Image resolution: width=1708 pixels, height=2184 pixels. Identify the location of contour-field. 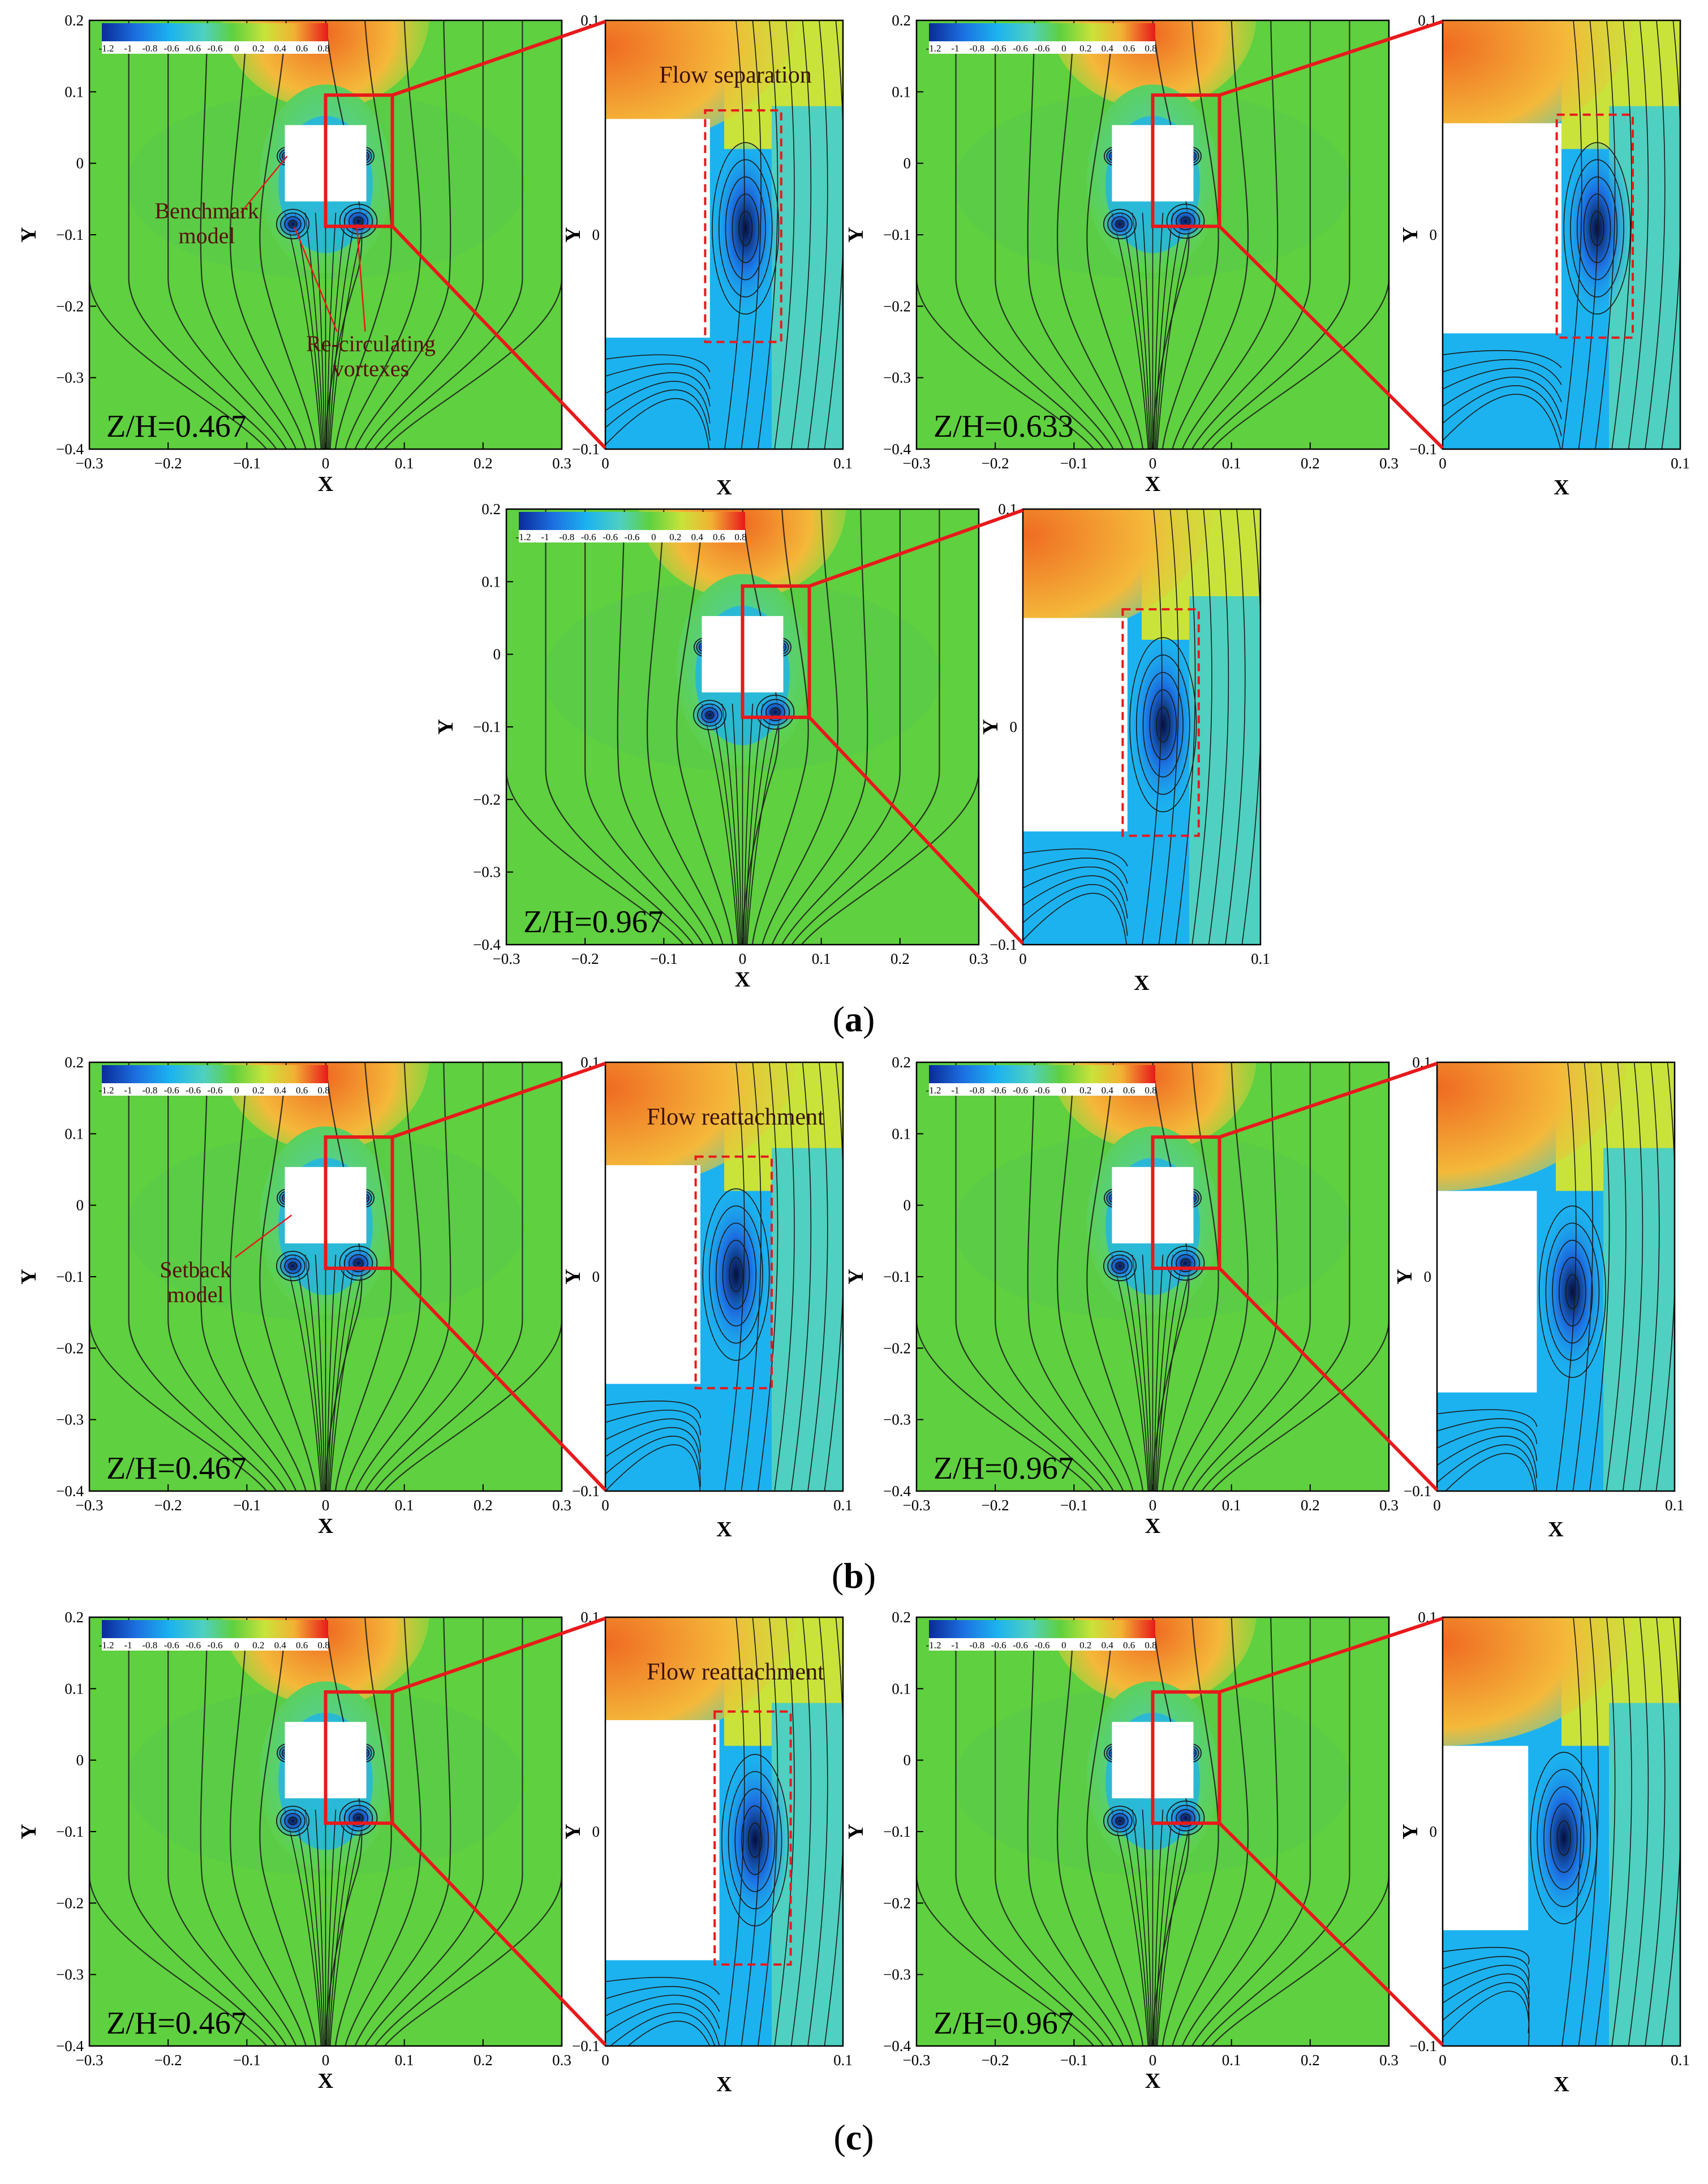
(1153, 234).